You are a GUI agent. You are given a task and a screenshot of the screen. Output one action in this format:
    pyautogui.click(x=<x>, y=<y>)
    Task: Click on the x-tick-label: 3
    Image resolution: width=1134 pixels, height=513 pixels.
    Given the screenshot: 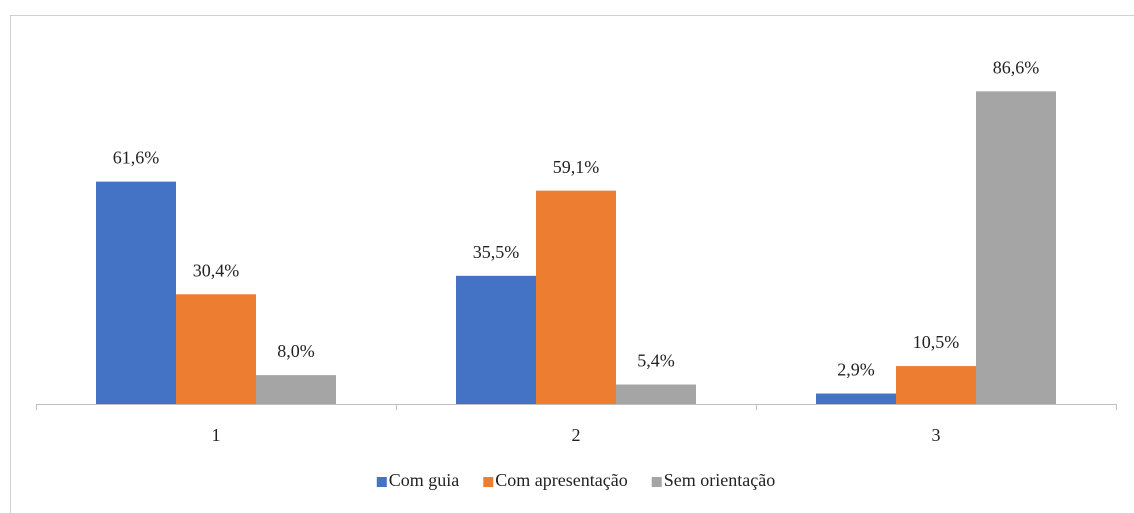 What is the action you would take?
    pyautogui.click(x=936, y=435)
    